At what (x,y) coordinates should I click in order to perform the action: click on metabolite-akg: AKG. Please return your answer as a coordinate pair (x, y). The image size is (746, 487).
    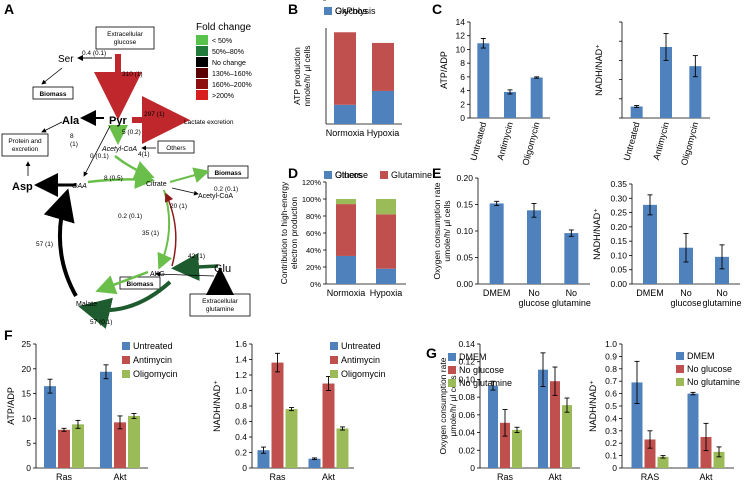
    Looking at the image, I should click on (157, 274).